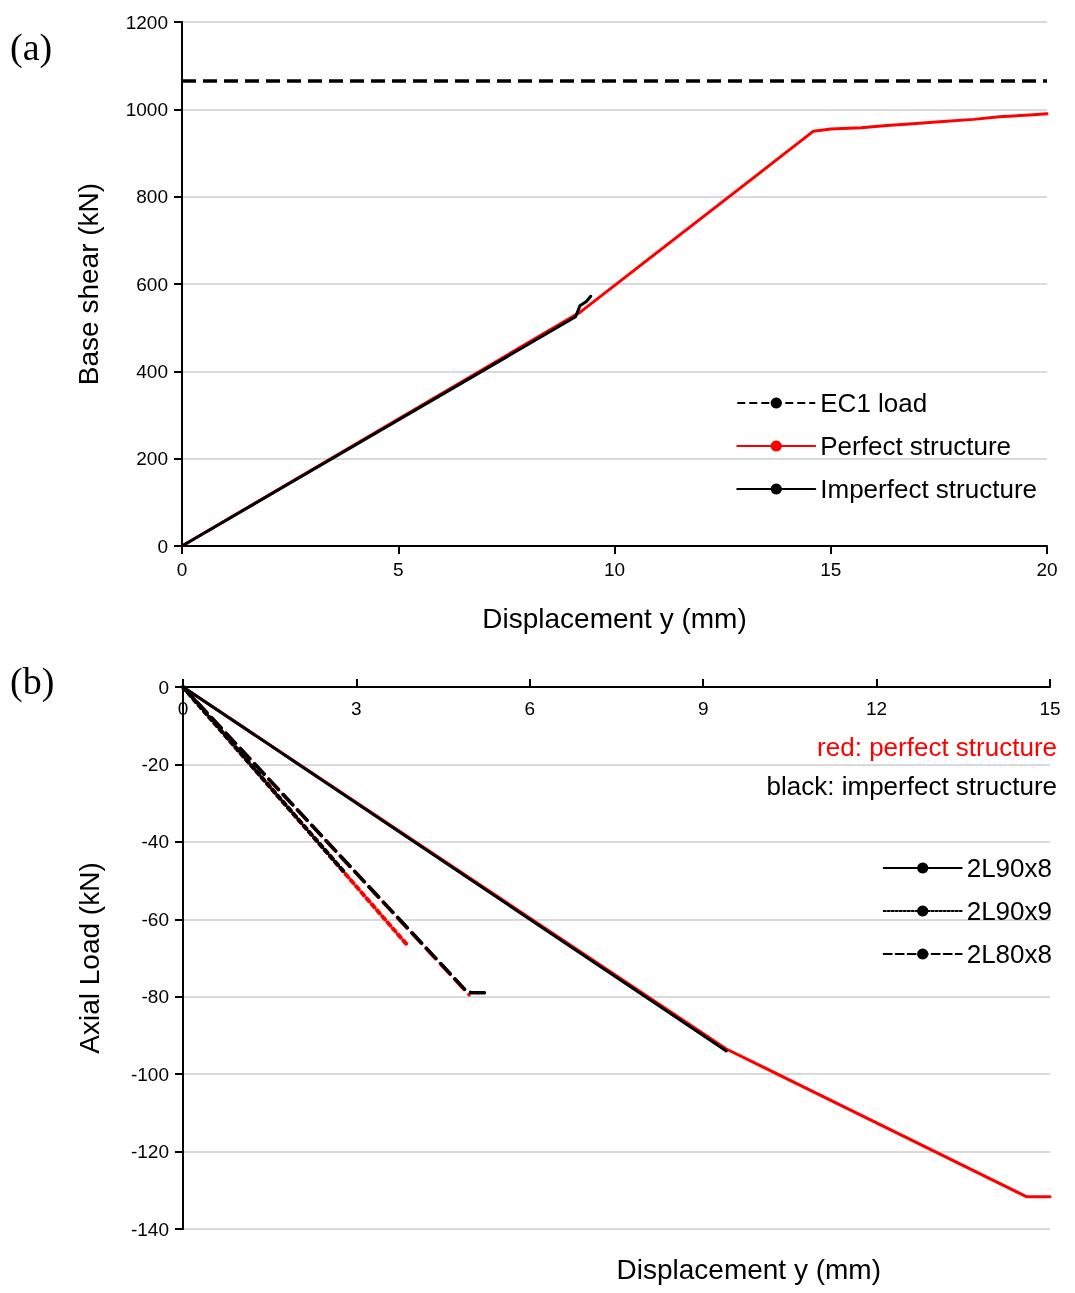 This screenshot has height=1293, width=1075. I want to click on legend-label: 2L90x8, so click(1009, 868).